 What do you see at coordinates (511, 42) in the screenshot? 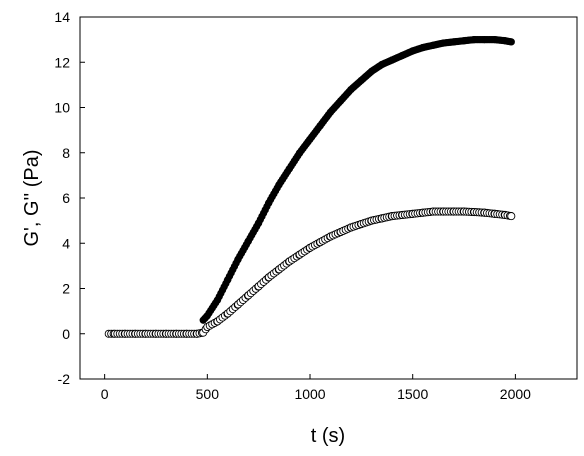
I see `data-point-filled` at bounding box center [511, 42].